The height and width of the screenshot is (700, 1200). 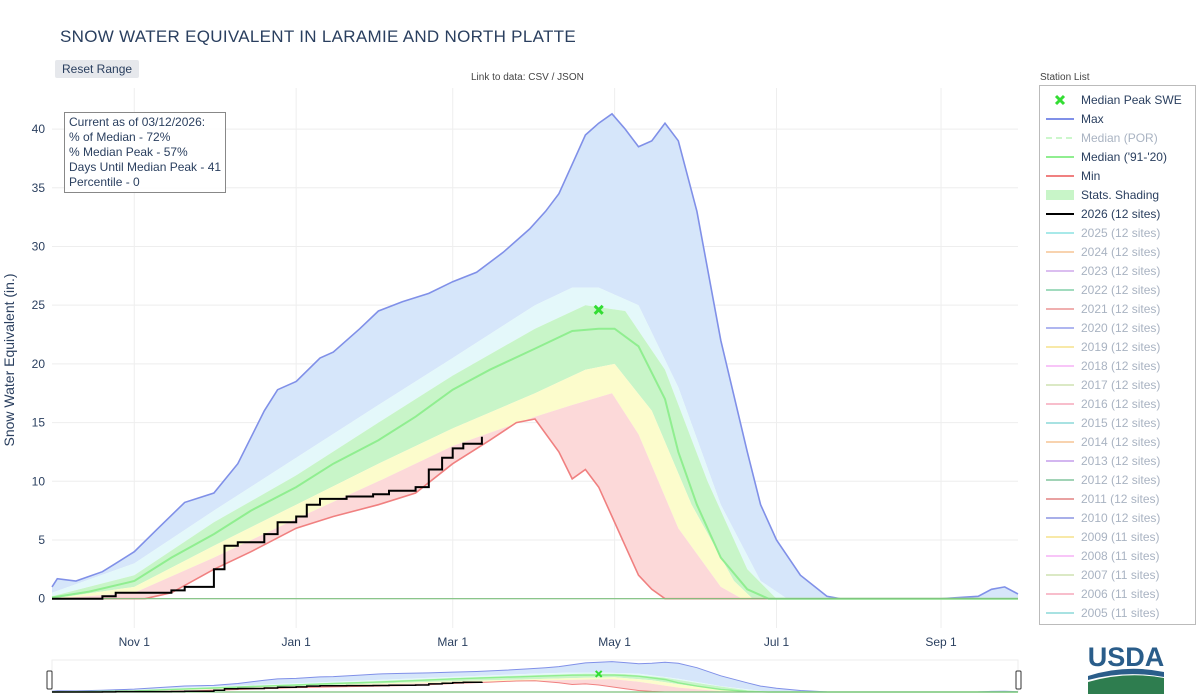 I want to click on series-min-line-overview, so click(x=535, y=686).